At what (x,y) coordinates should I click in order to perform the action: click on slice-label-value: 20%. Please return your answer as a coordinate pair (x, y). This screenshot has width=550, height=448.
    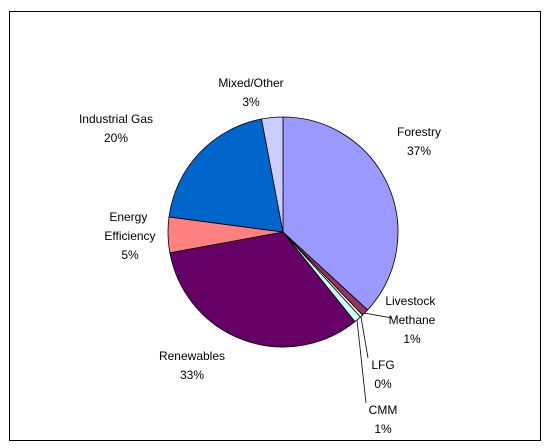
    Looking at the image, I should click on (116, 138).